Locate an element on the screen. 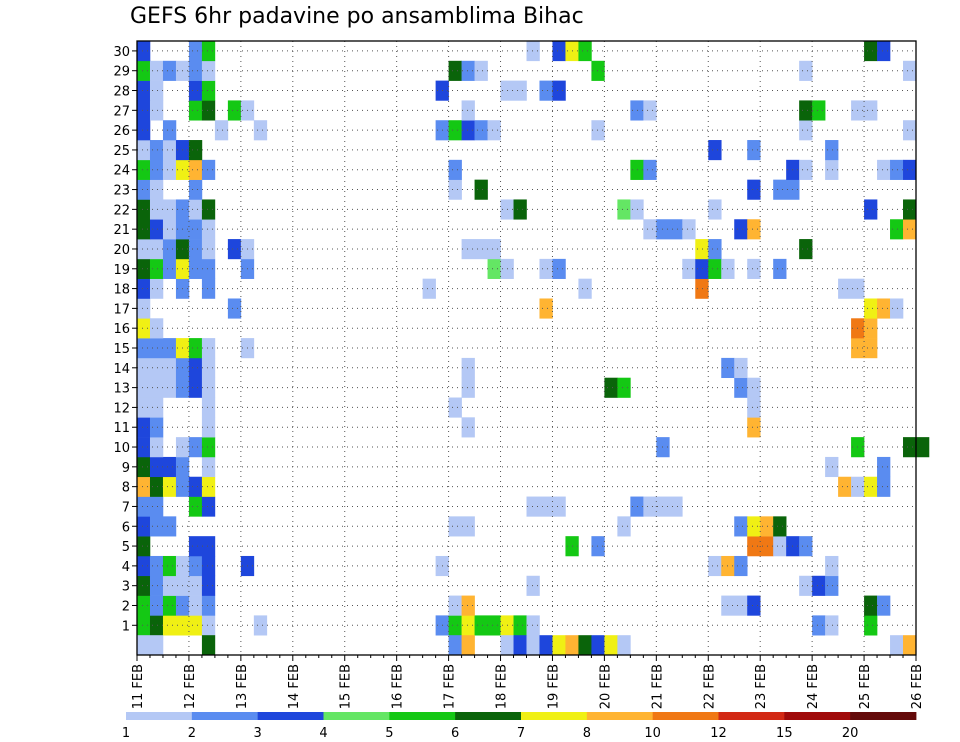  colorbar-label: 5 is located at coordinates (389, 733).